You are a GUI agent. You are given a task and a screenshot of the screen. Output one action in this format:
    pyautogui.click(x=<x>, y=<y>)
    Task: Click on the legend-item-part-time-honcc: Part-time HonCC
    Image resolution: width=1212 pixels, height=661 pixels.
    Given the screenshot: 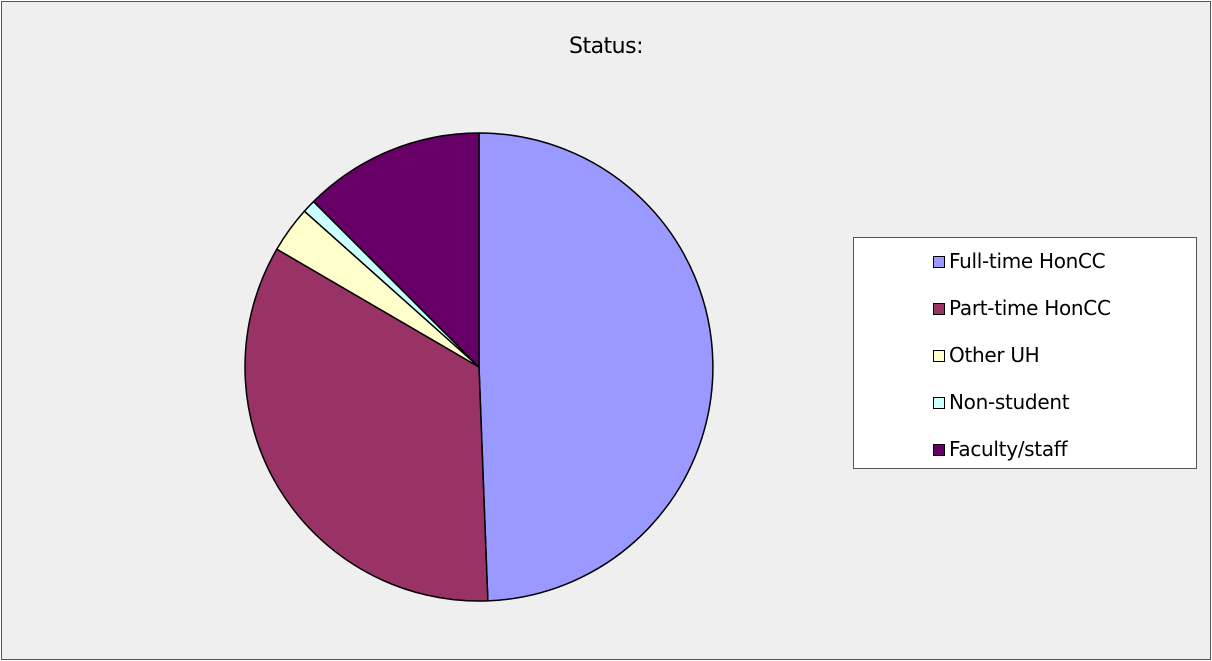 What is the action you would take?
    pyautogui.click(x=1025, y=320)
    